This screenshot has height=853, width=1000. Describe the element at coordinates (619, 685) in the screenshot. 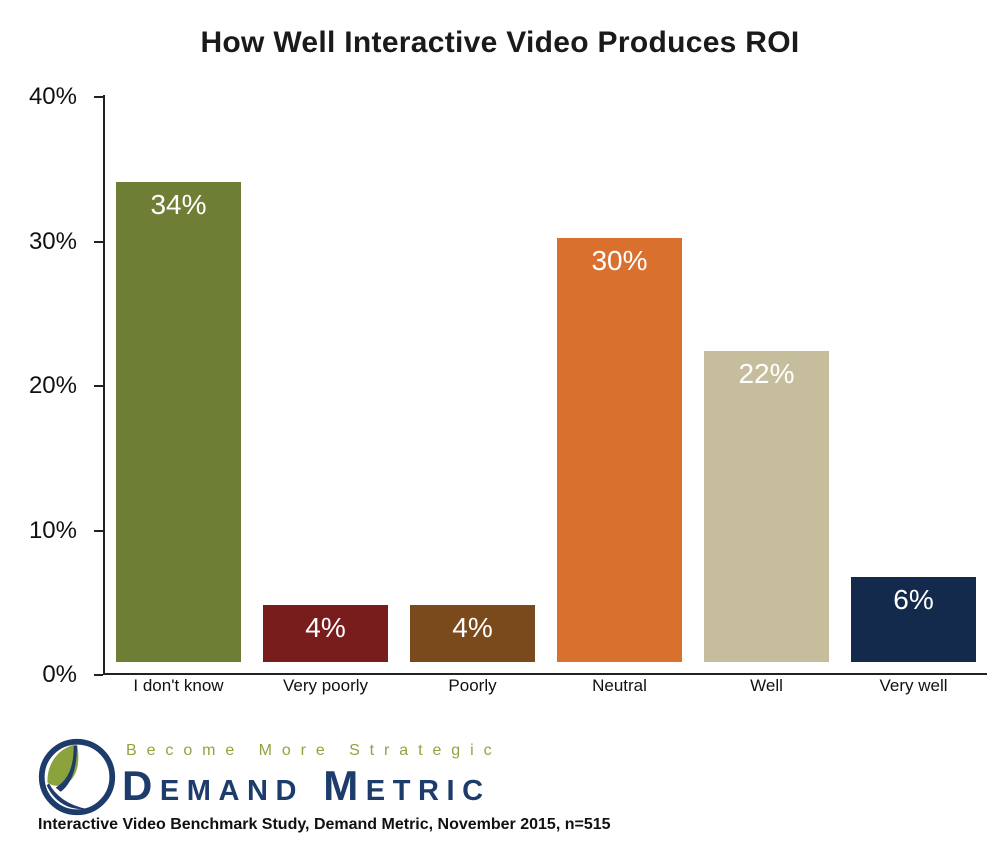

I see `category-label: Neutral` at that location.